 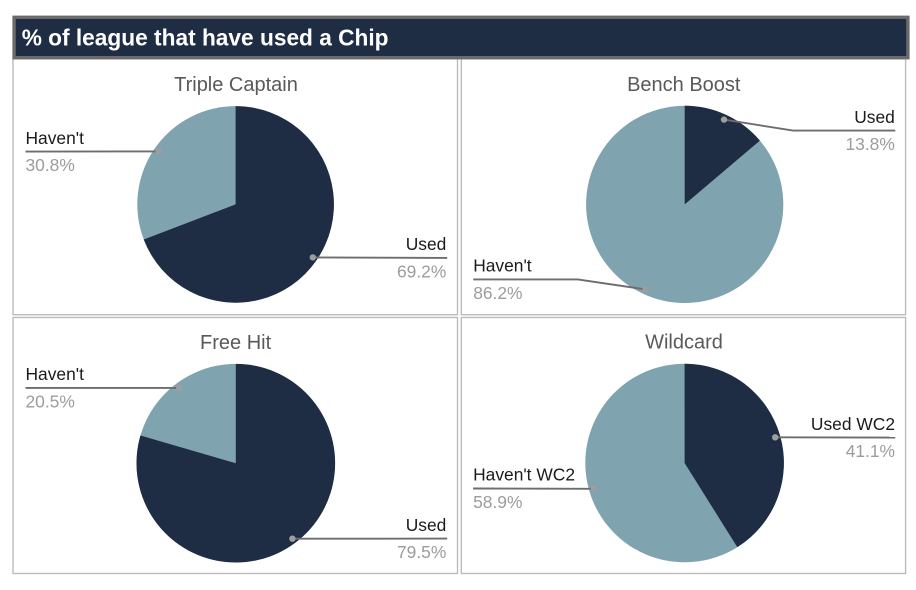 What do you see at coordinates (205, 37) in the screenshot?
I see `svg-text:% of league that have used a C: % of league that have used a Chip` at bounding box center [205, 37].